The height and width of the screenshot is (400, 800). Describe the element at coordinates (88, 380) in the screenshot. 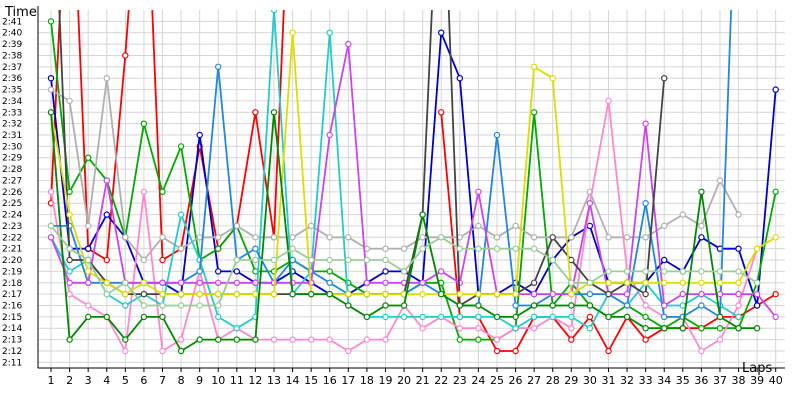

I see `x-tick-label: 3` at that location.